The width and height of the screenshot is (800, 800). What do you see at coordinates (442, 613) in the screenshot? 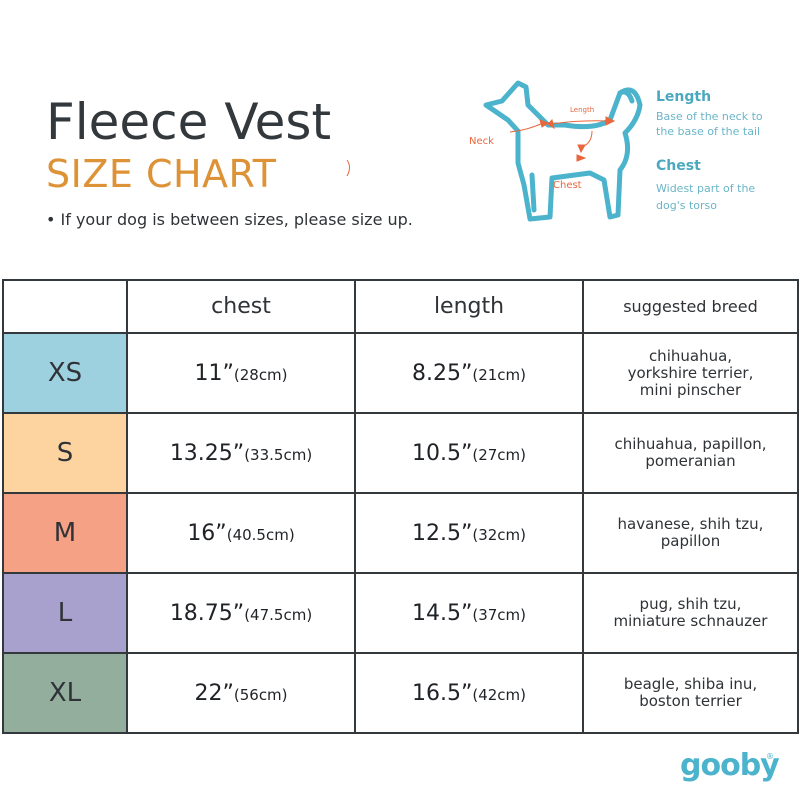
I see `length-inches: 14.5”` at bounding box center [442, 613].